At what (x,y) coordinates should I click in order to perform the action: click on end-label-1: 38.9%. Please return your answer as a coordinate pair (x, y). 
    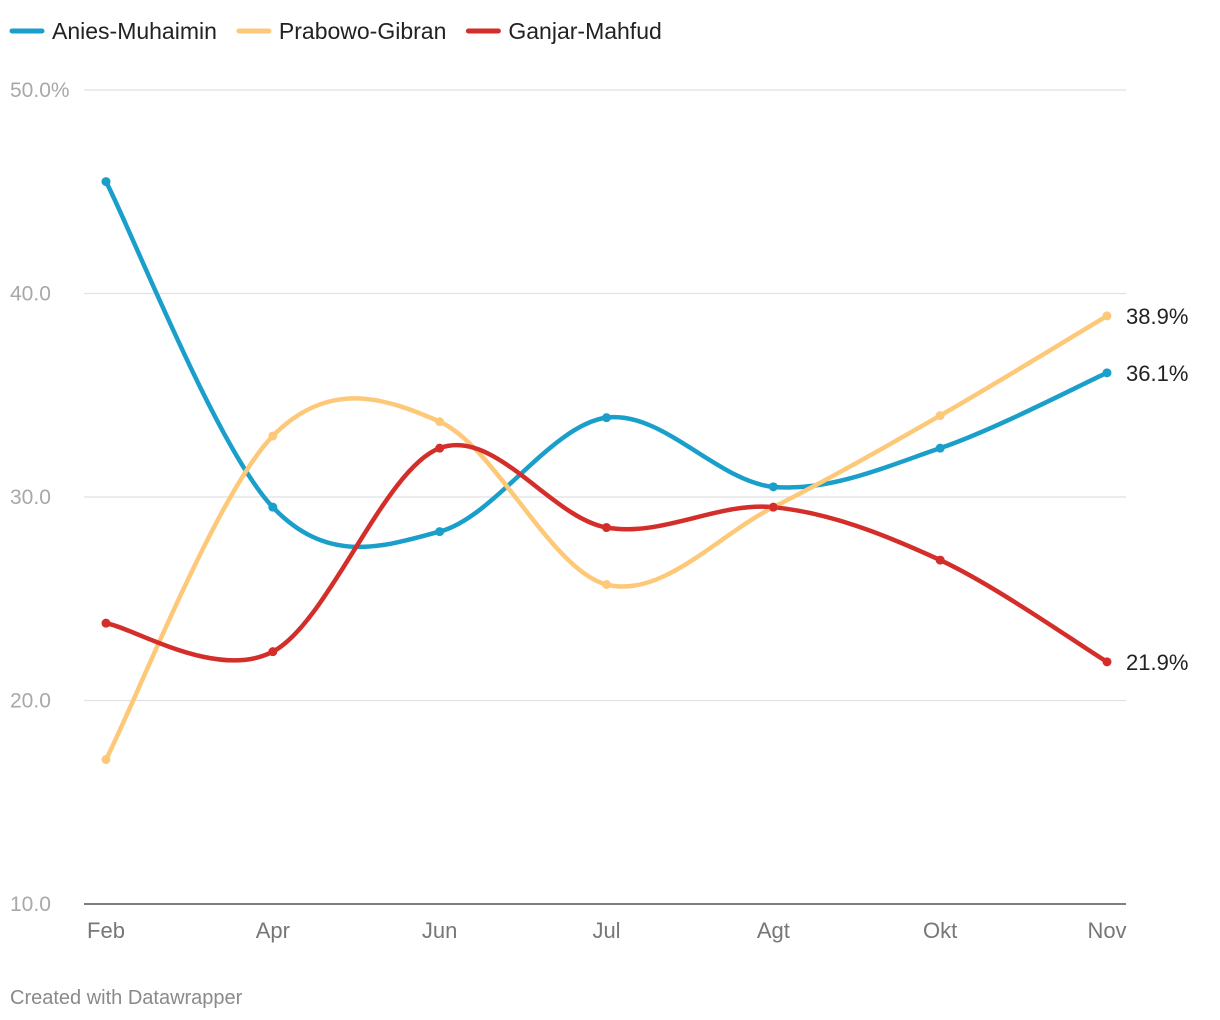
    Looking at the image, I should click on (1157, 316).